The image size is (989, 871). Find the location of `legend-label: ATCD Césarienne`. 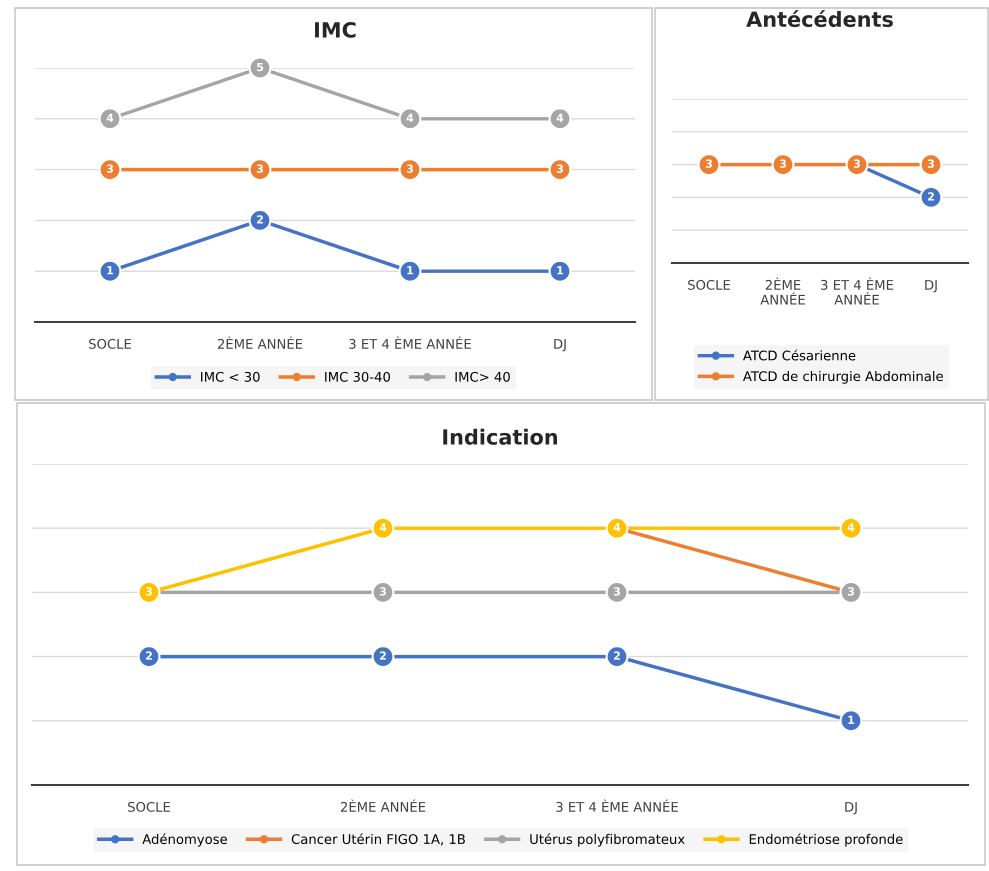

legend-label: ATCD Césarienne is located at coordinates (799, 355).